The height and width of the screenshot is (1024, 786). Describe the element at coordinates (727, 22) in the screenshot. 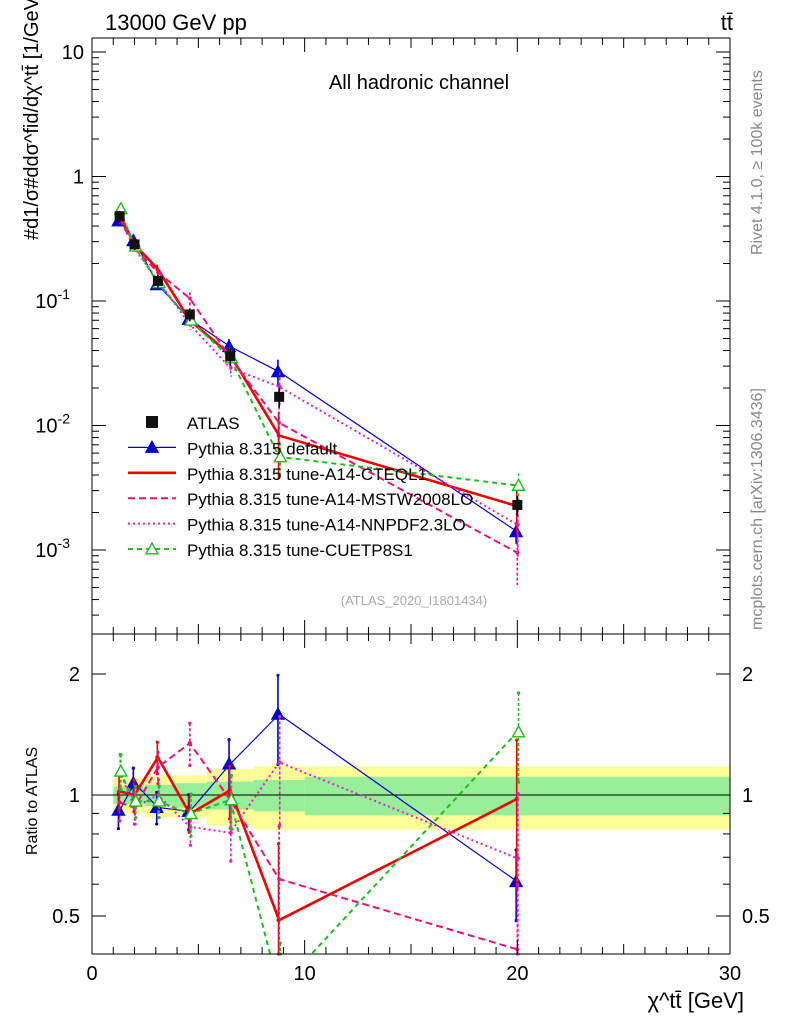

I see `header-process-label: tt̄` at that location.